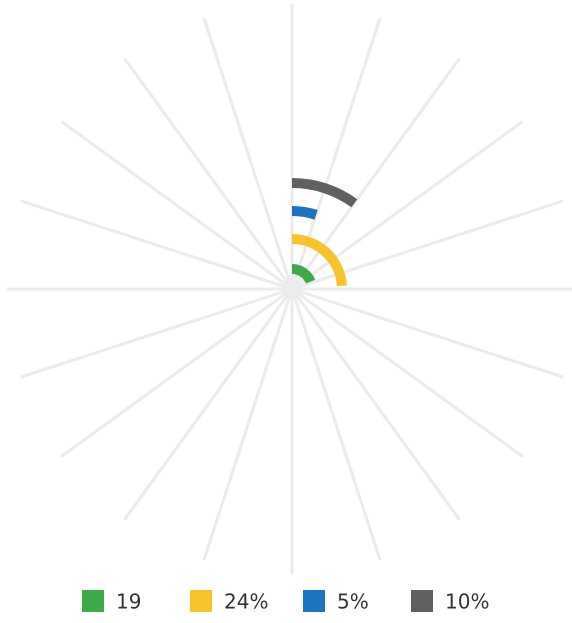 Image resolution: width=572 pixels, height=623 pixels. Describe the element at coordinates (128, 602) in the screenshot. I see `legend-label: 19` at that location.